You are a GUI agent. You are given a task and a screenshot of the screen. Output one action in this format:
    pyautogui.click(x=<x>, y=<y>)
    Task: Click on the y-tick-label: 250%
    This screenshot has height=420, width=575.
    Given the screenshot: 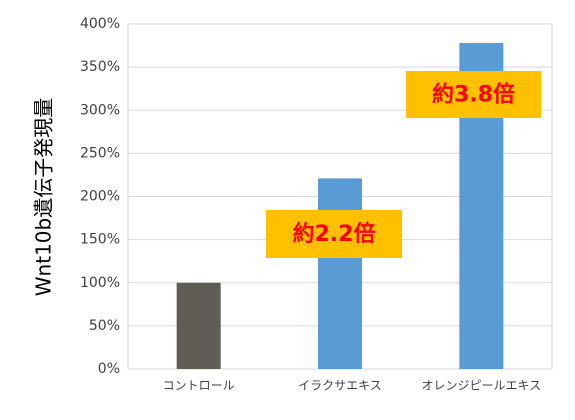 What is the action you would take?
    pyautogui.click(x=100, y=153)
    